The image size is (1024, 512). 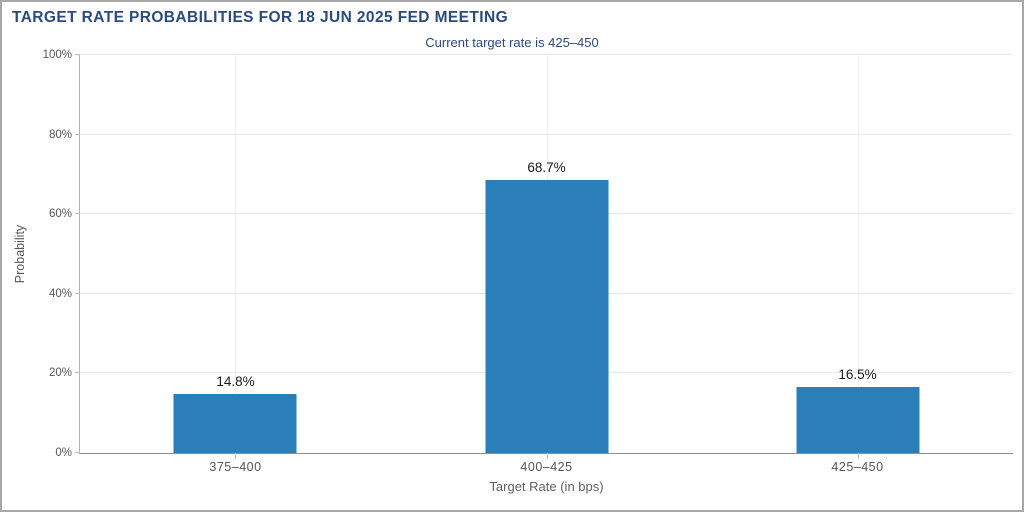 I want to click on y-tick-label: 0%, so click(x=63, y=453).